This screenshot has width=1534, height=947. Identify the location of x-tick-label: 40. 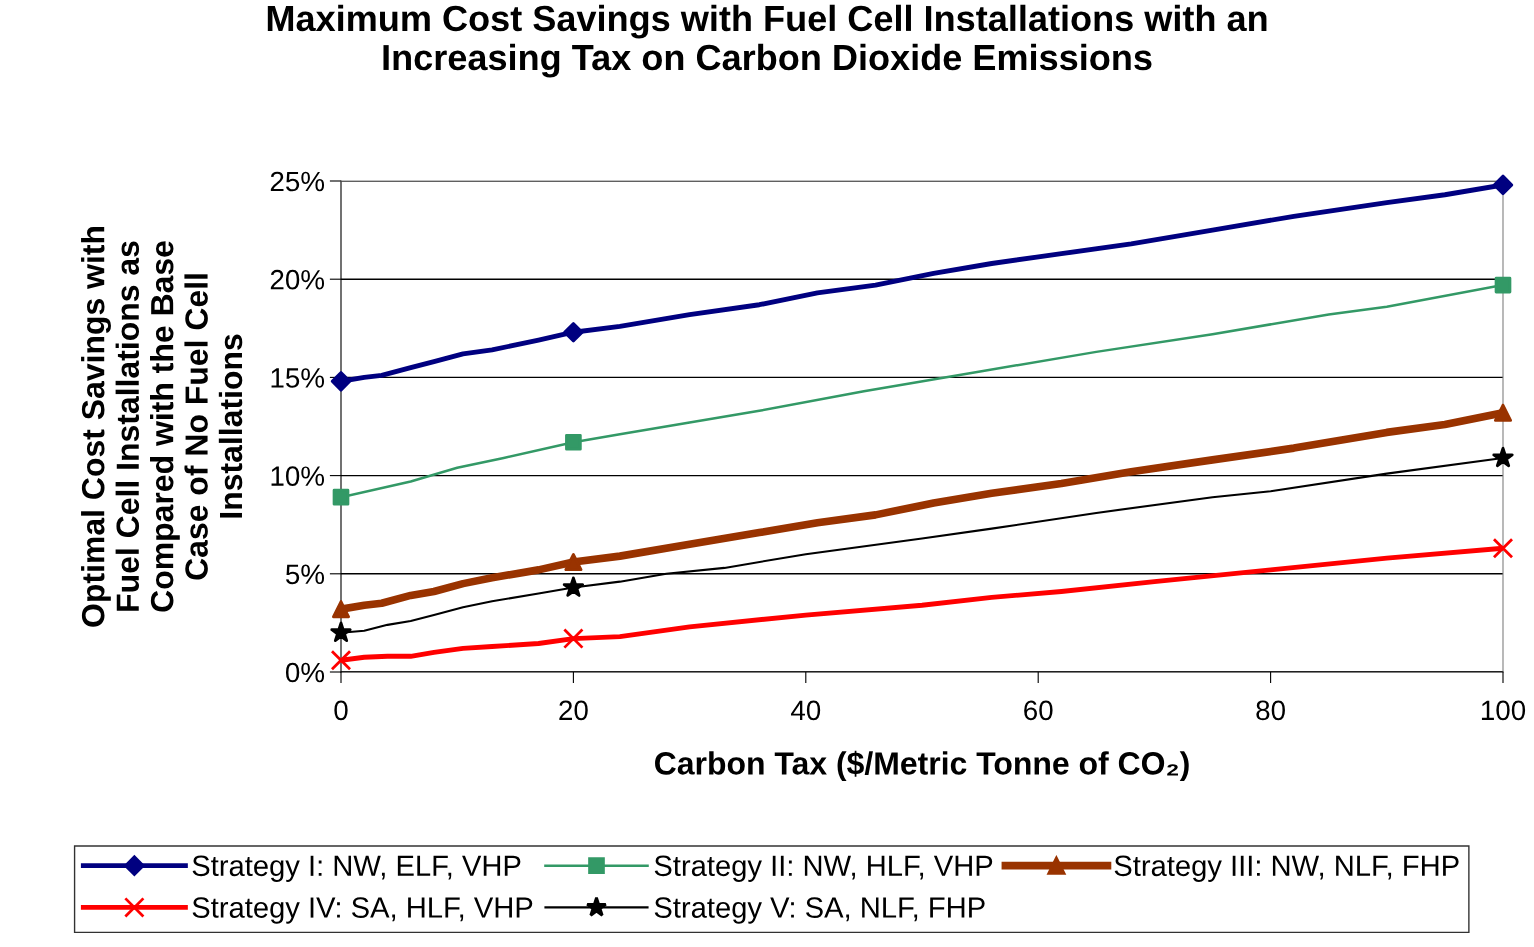
(805, 710).